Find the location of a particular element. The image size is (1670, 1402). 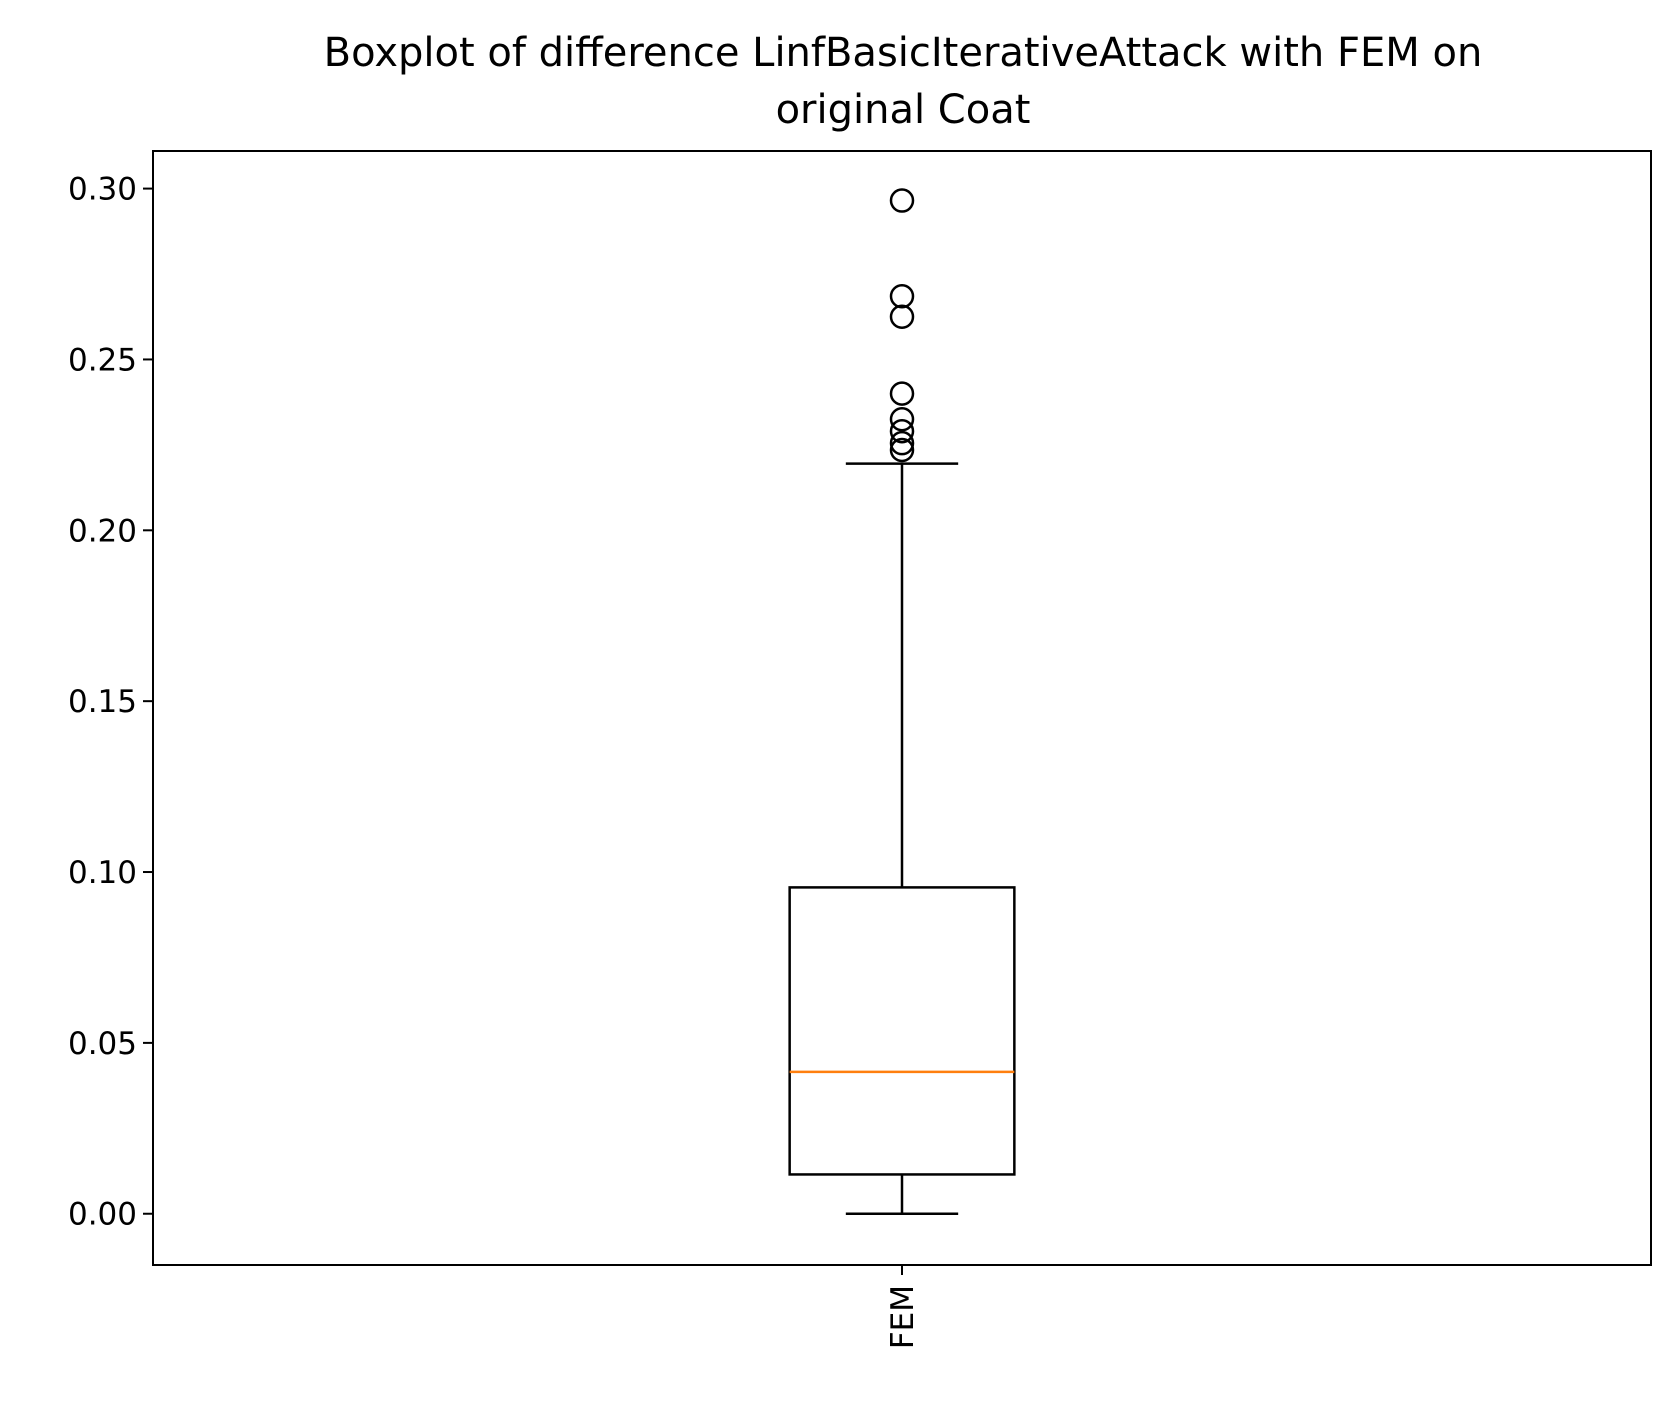

y-tick-label: 0.15 is located at coordinates (102, 702).